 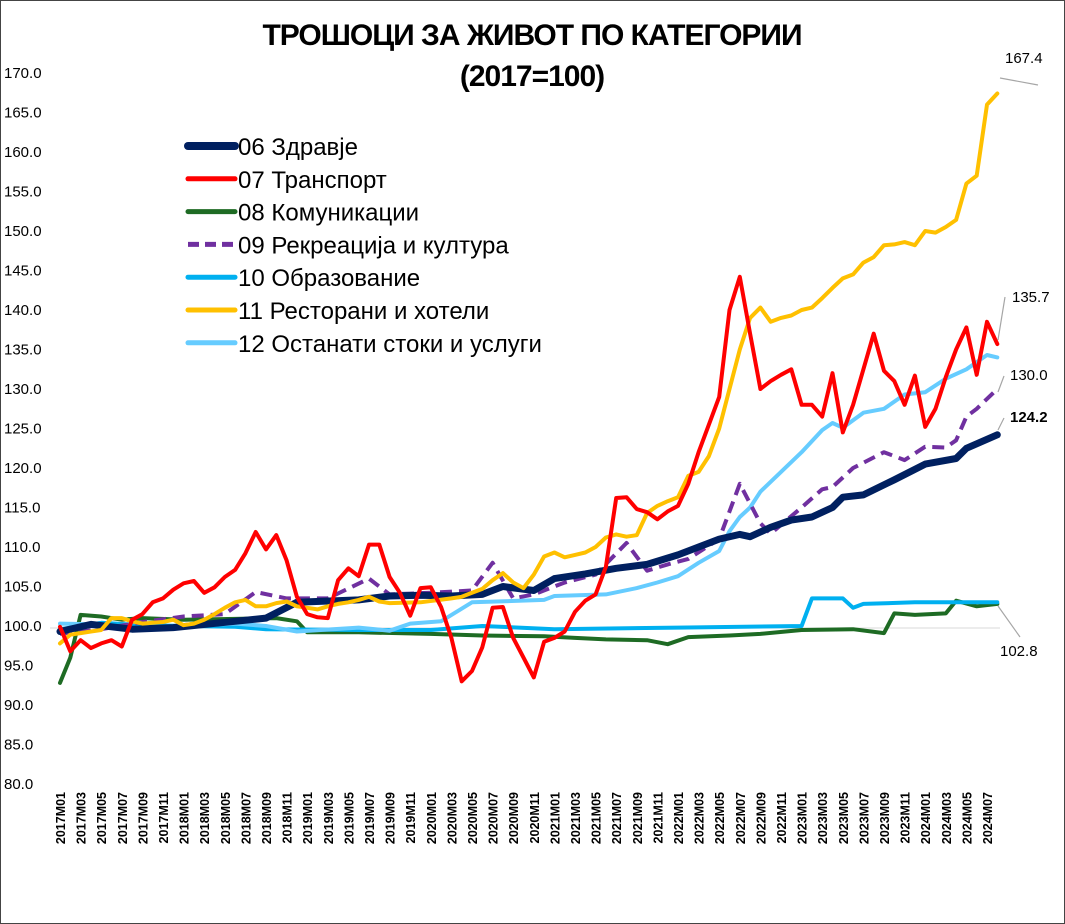 I want to click on chart-subtitle: (2017=100), so click(x=532, y=76).